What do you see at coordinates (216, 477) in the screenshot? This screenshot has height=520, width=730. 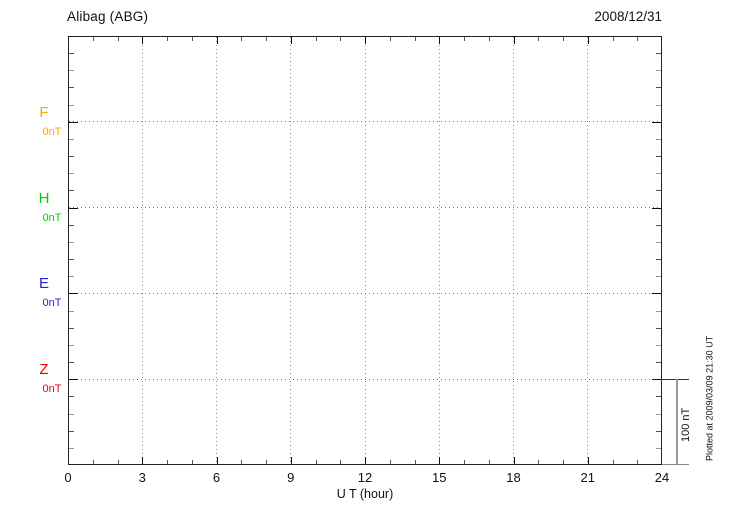 I see `x-tick-label: 6` at bounding box center [216, 477].